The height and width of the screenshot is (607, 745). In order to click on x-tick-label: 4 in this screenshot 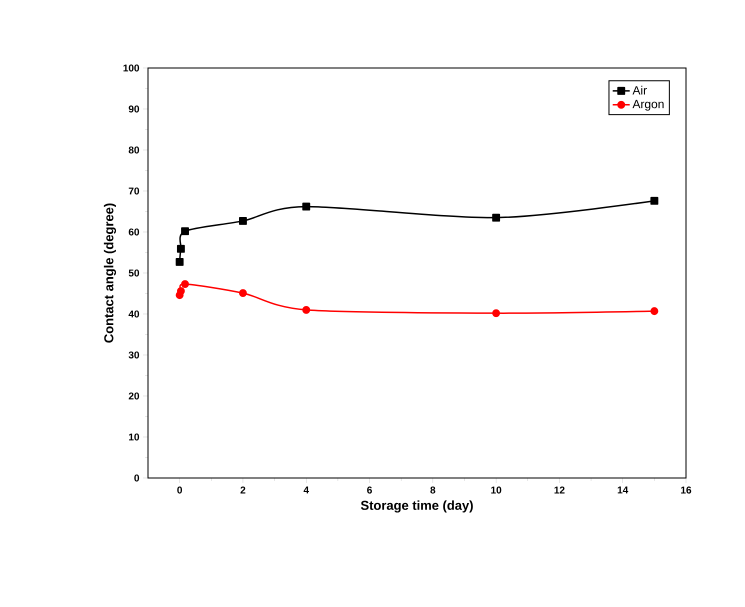, I will do `click(306, 490)`.